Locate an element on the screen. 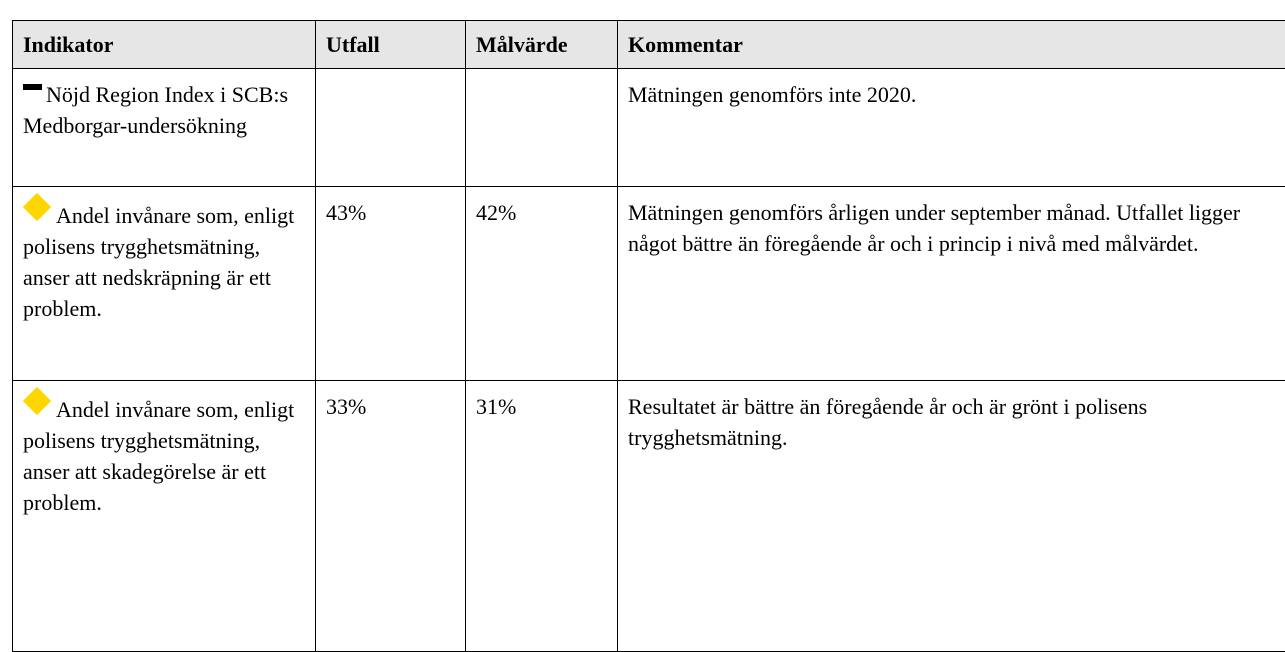  cell: 33% is located at coordinates (391, 516).